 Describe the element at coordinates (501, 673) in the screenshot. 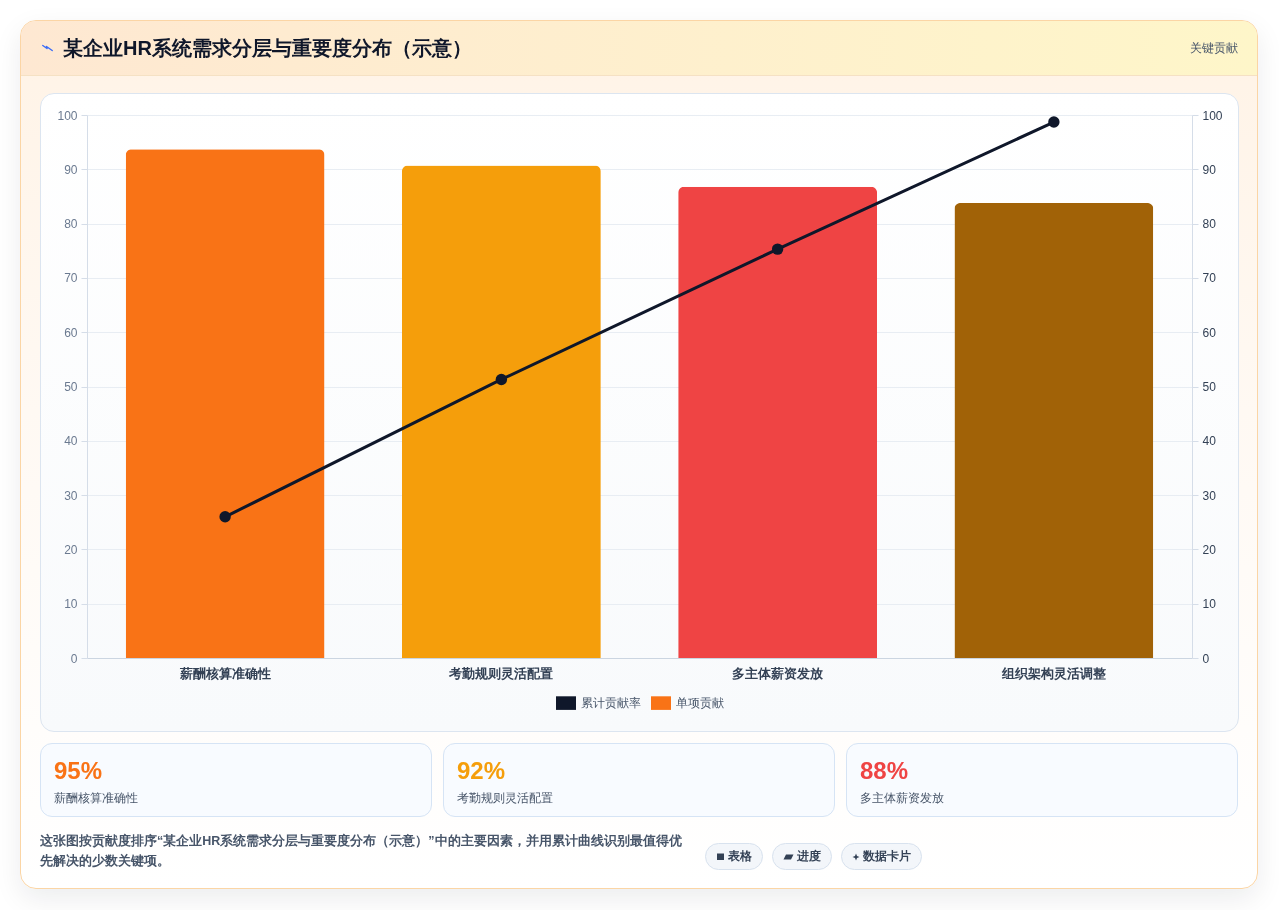

I see `x-tick-label: 考勤规则灵活配置` at that location.